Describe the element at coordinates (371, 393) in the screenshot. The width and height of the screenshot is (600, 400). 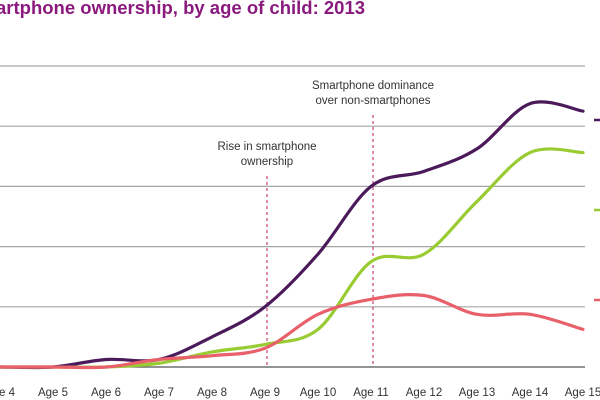
I see `x-tick-label: Age 11` at that location.